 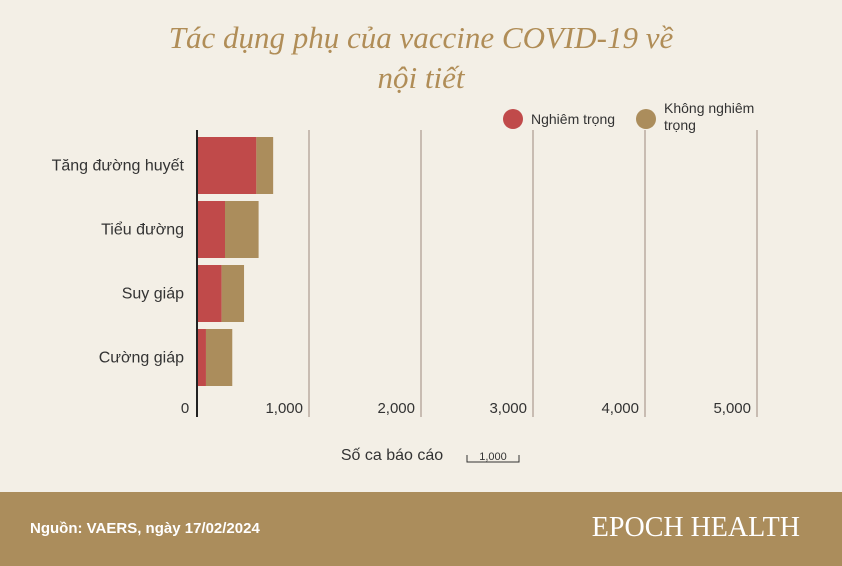 I want to click on source-text: Nguồn: VAERS, ngày 17/02/2024, so click(x=145, y=528).